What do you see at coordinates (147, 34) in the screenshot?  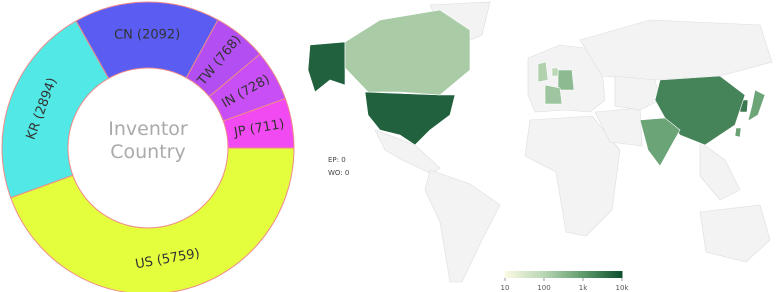 I see `segment-label: CN (2092)` at bounding box center [147, 34].